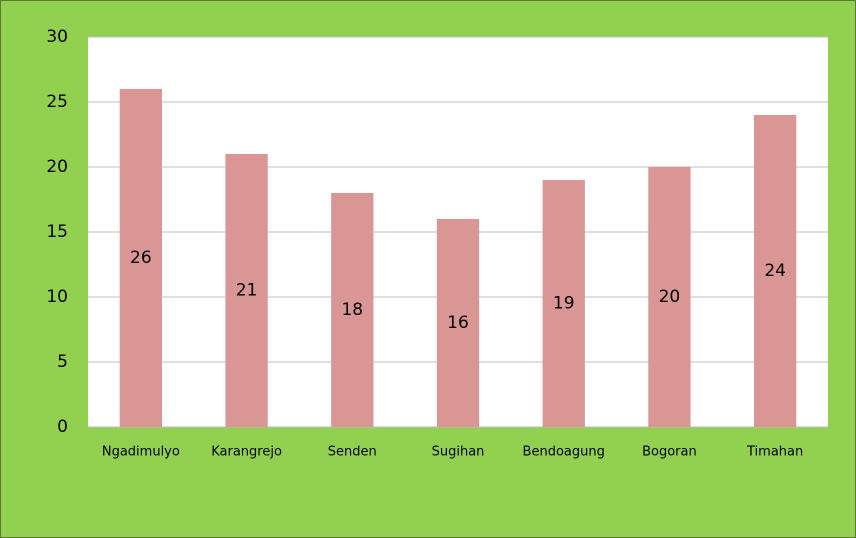  What do you see at coordinates (57, 37) in the screenshot?
I see `y-tick-label: 30` at bounding box center [57, 37].